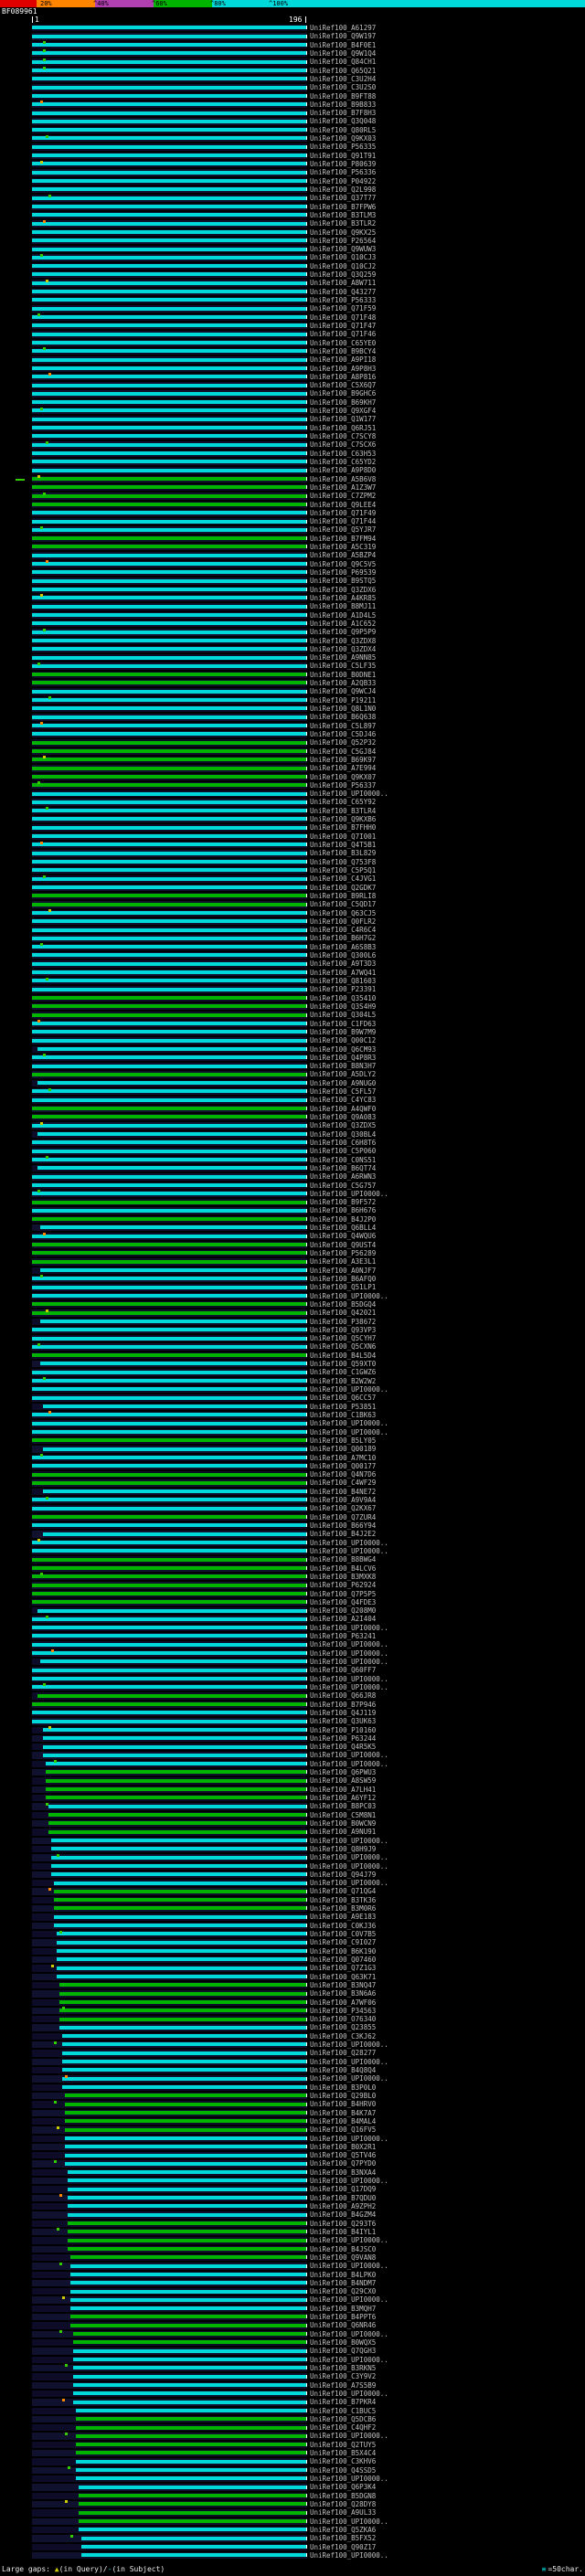 The width and height of the screenshot is (585, 2576). I want to click on hit-label: UniRef100_Q7P5P5, so click(343, 1593).